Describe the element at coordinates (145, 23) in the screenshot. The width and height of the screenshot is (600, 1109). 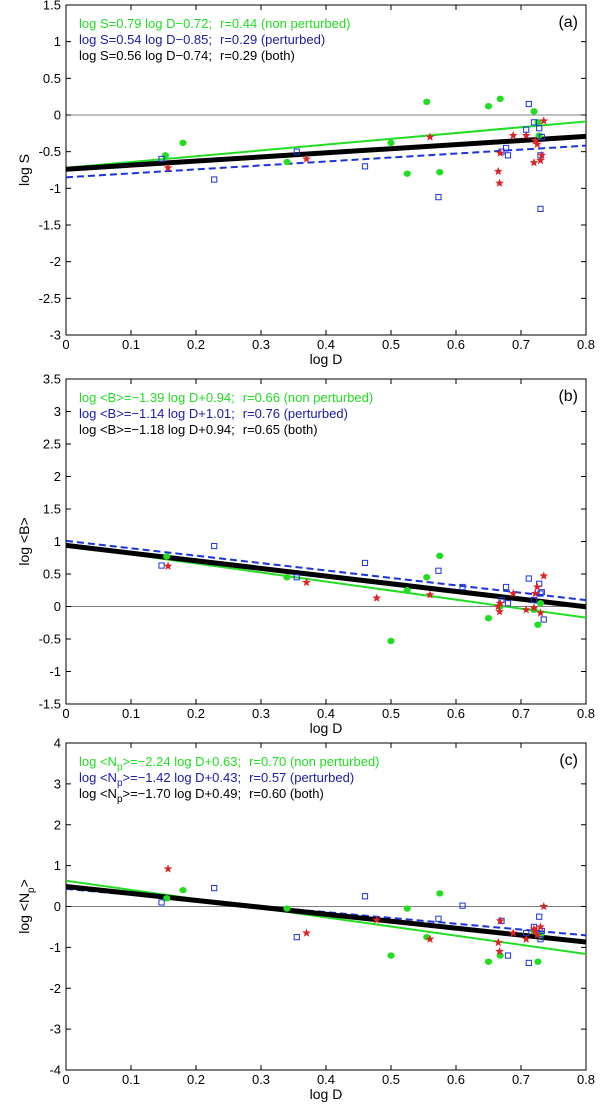
I see `legend-formula: log S=0.79 log D−0.72;` at that location.